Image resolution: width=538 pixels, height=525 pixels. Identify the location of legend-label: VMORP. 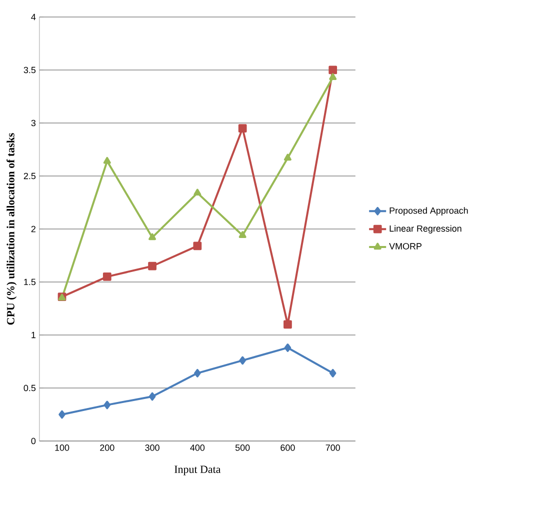
(405, 246).